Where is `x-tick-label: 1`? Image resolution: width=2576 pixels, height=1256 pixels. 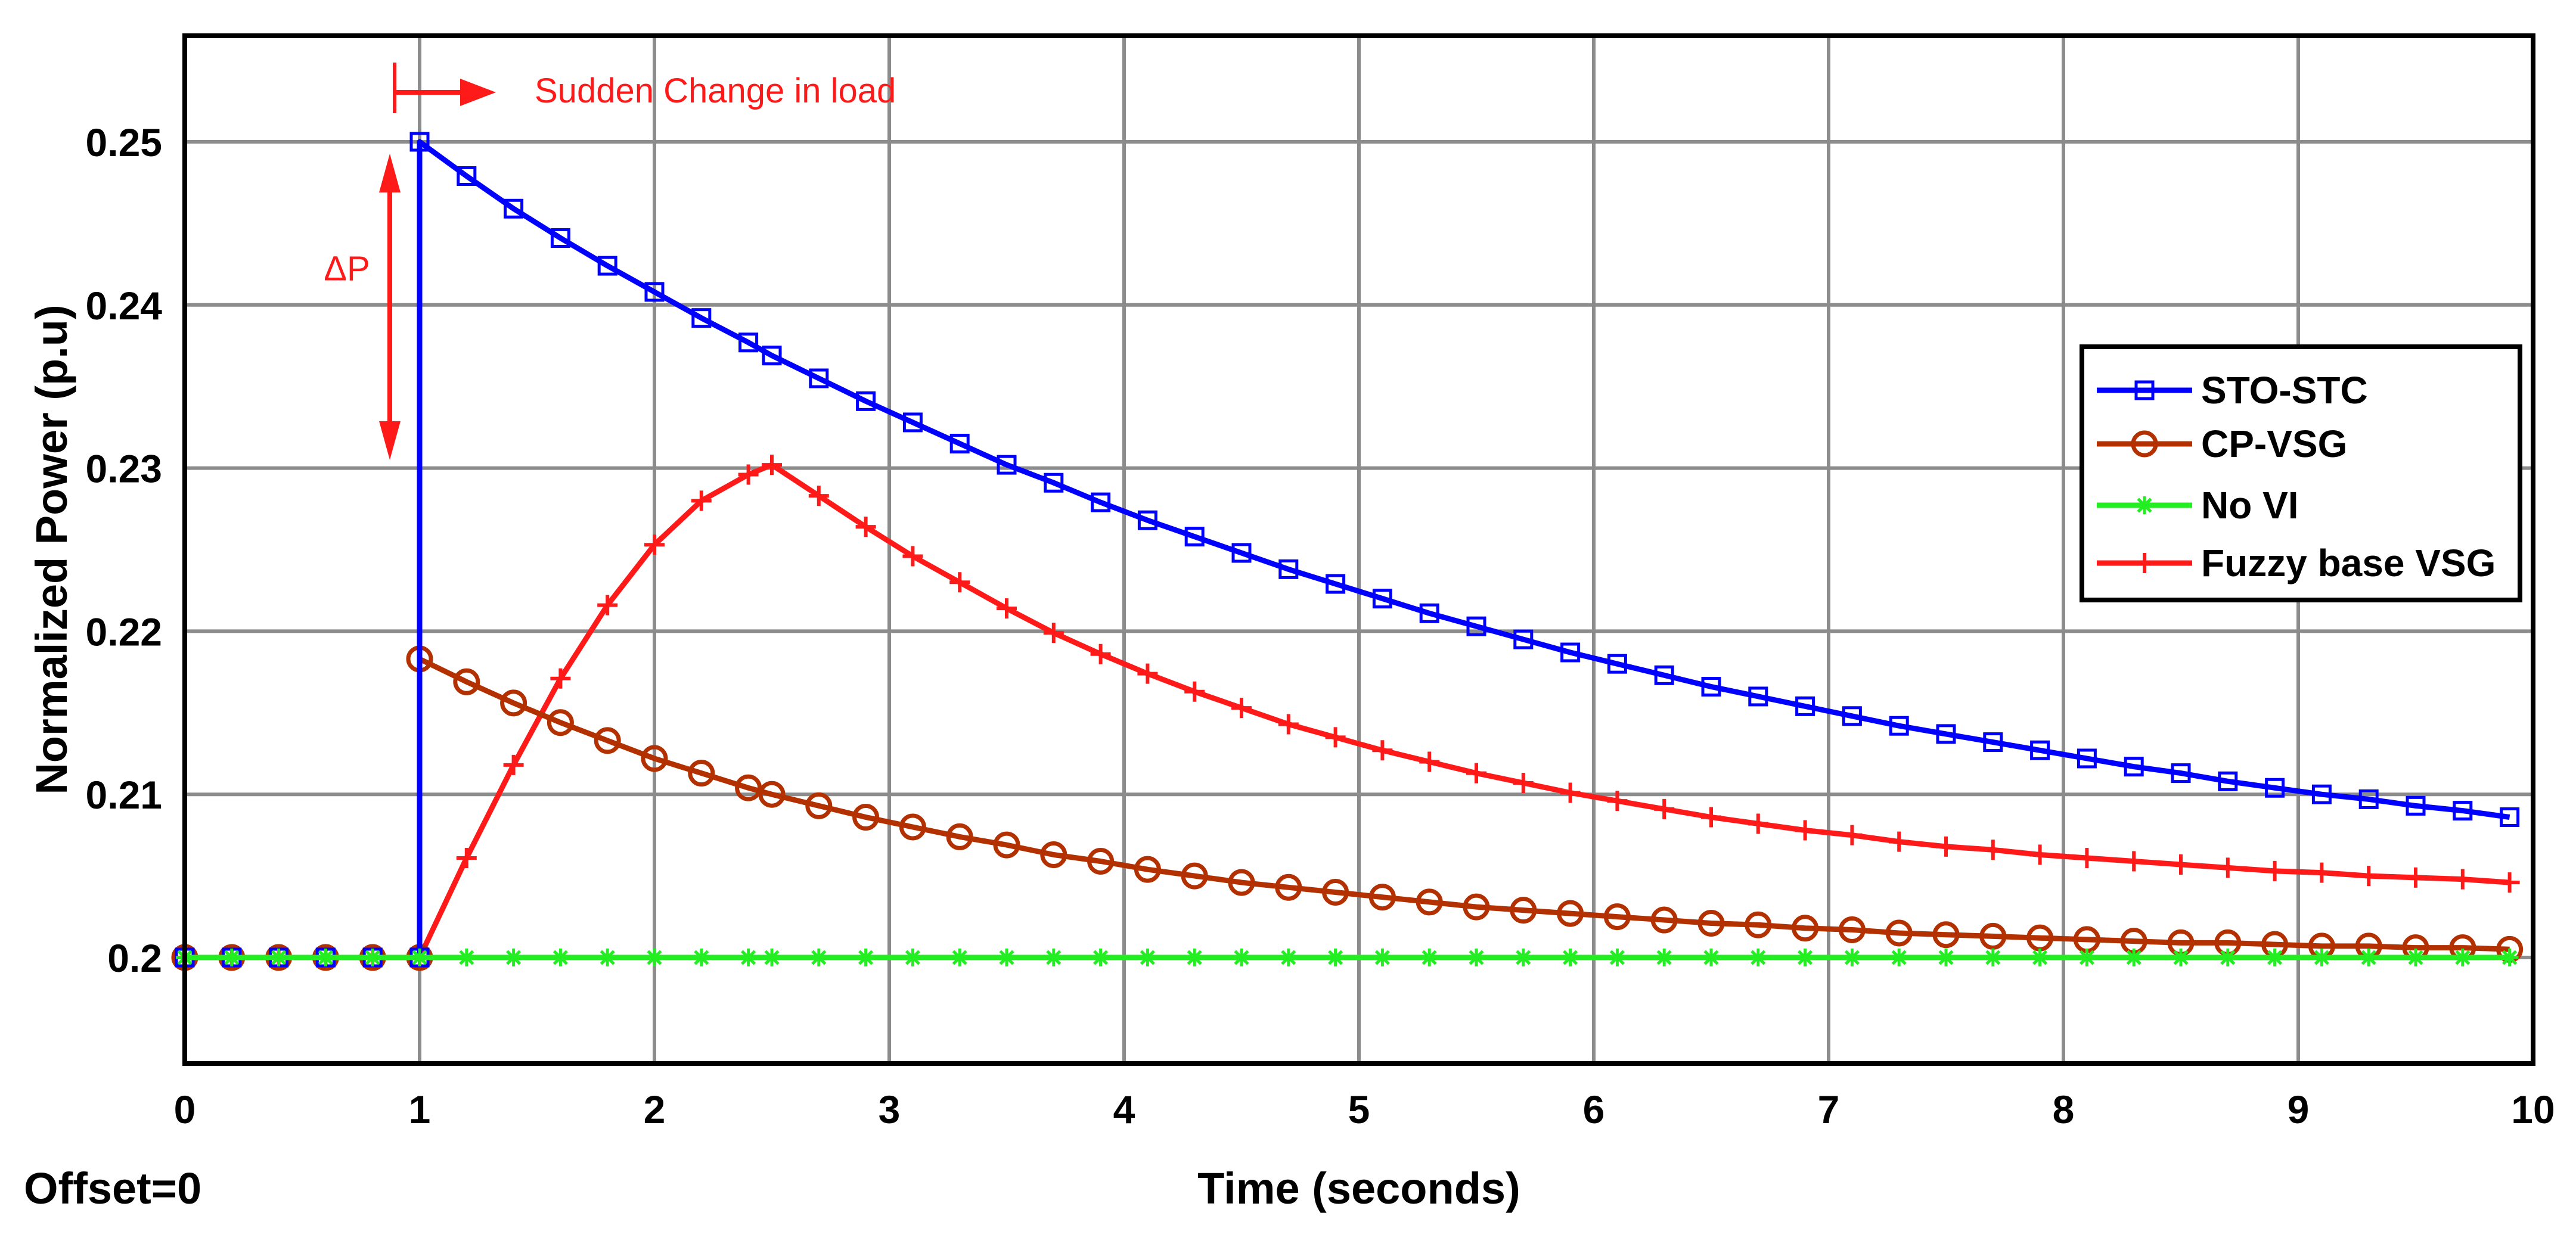 x-tick-label: 1 is located at coordinates (420, 1109).